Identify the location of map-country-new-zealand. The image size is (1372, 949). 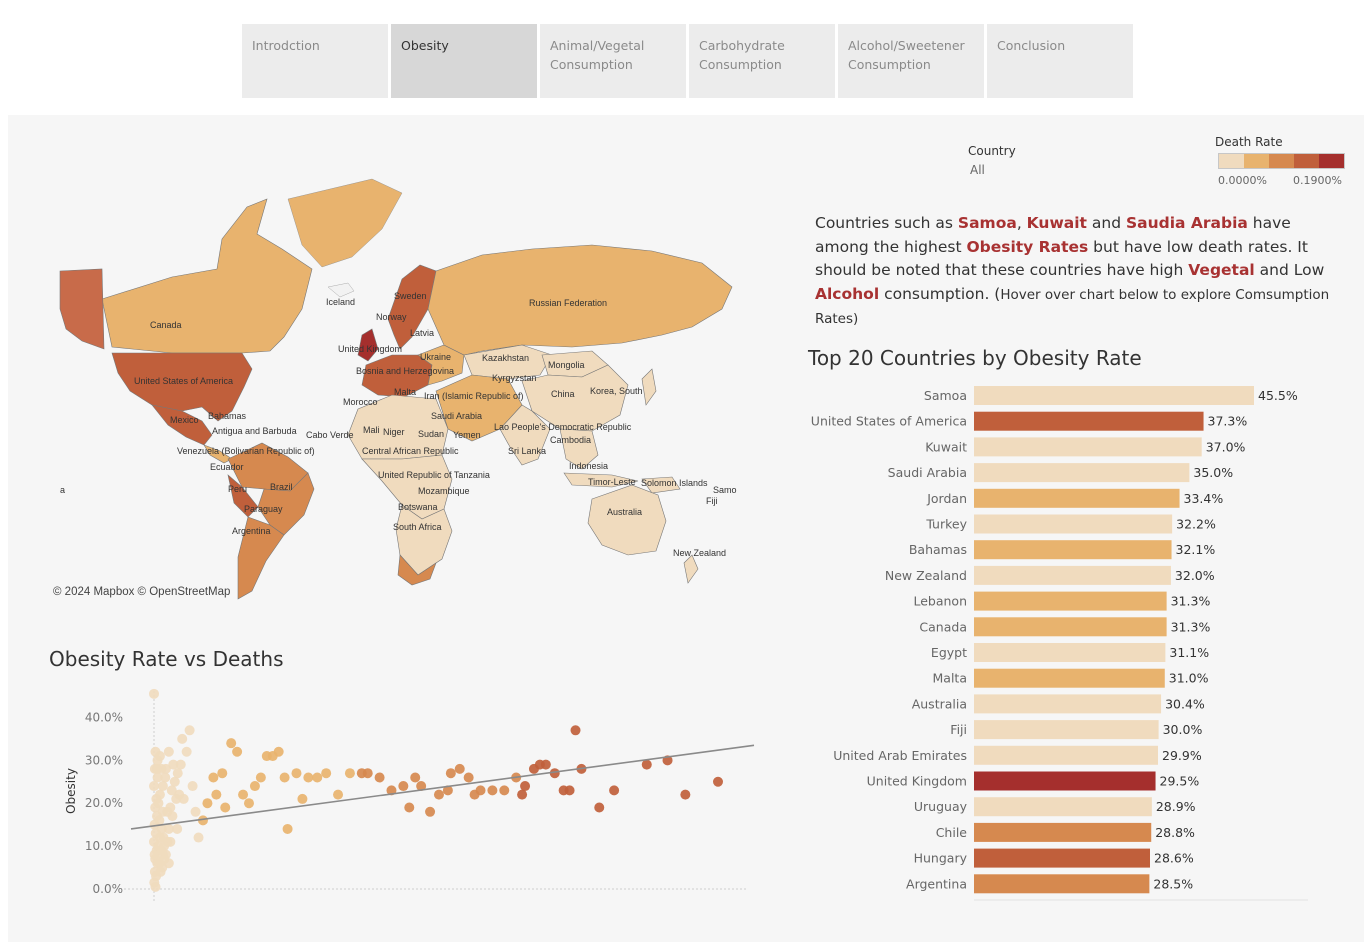
(691, 569).